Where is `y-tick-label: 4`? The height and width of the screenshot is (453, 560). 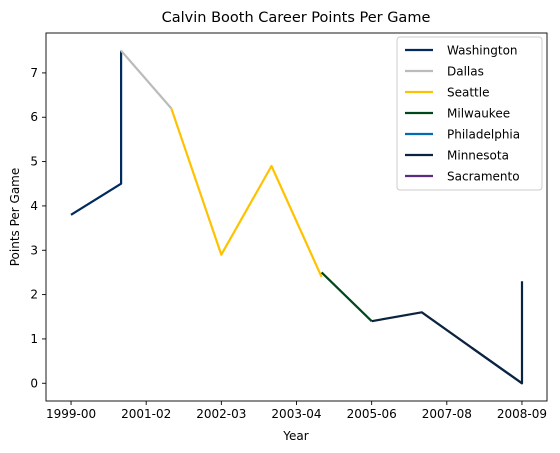
y-tick-label: 4 is located at coordinates (34, 206).